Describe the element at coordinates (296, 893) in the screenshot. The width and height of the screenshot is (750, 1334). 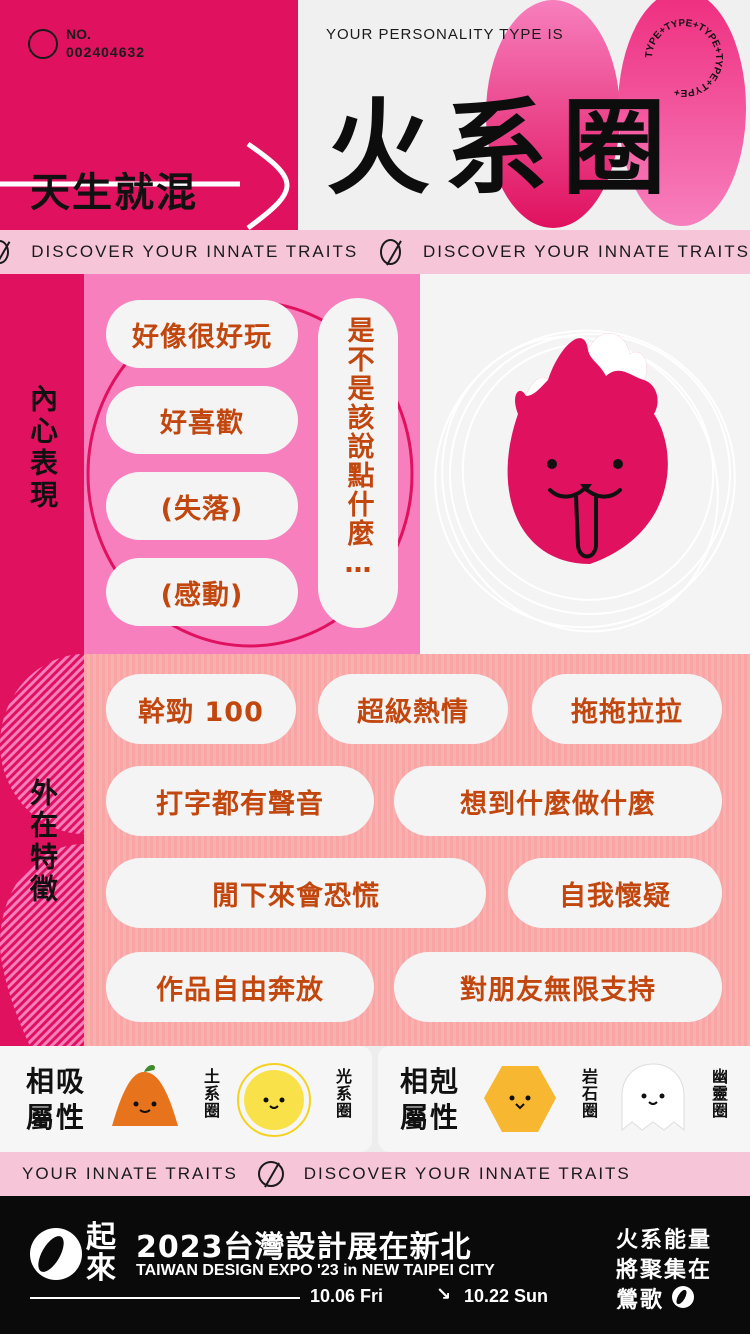
I see `outer-pill-6: 閒下來會恐慌` at that location.